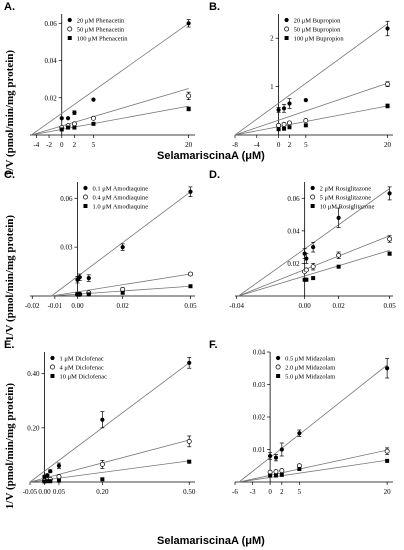  I want to click on y-tick-label: 0.20, so click(33, 428).